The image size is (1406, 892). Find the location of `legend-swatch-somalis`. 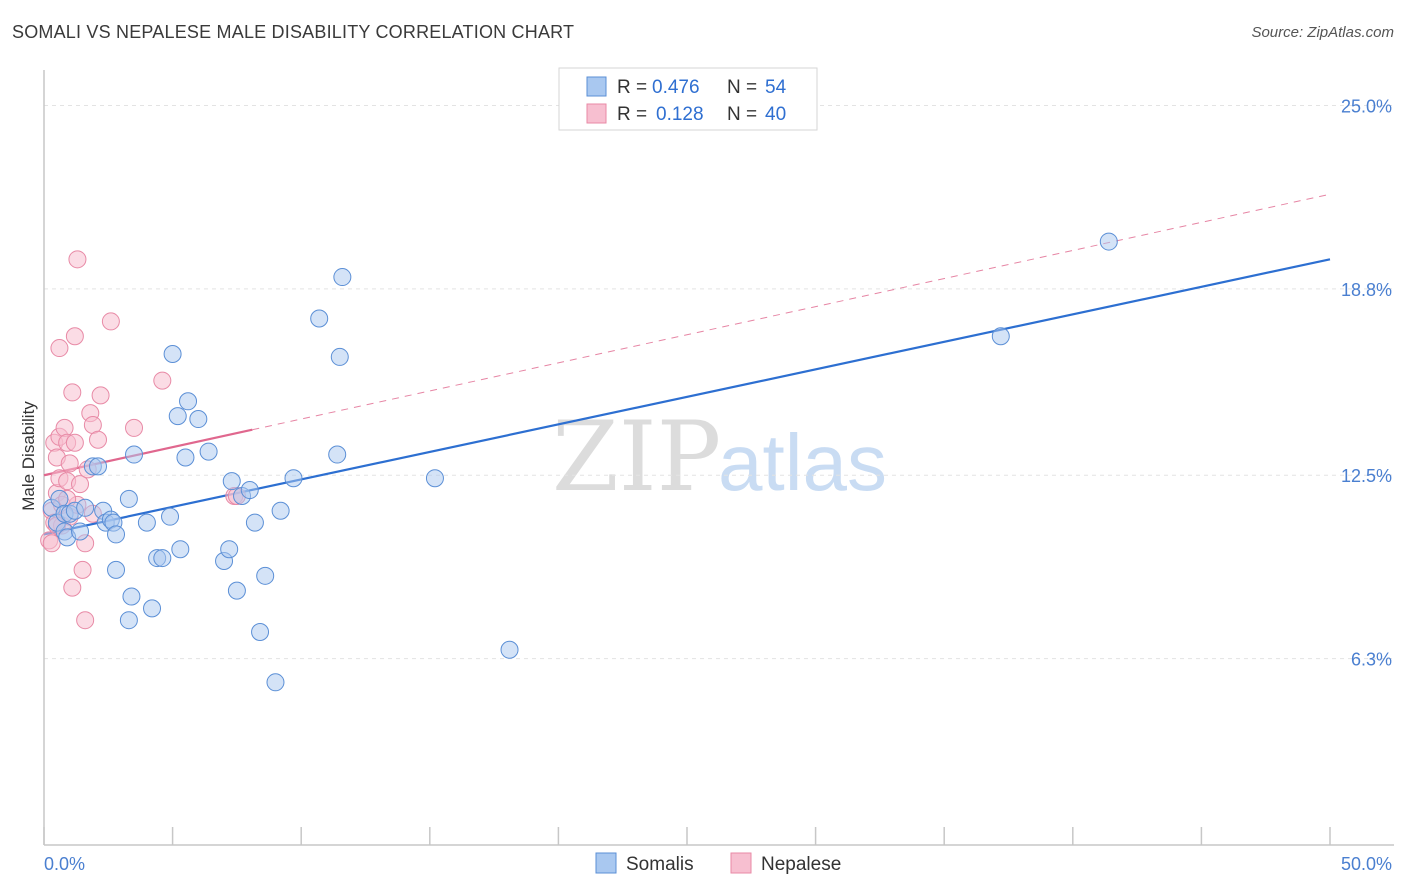

legend-swatch-somalis is located at coordinates (596, 86).